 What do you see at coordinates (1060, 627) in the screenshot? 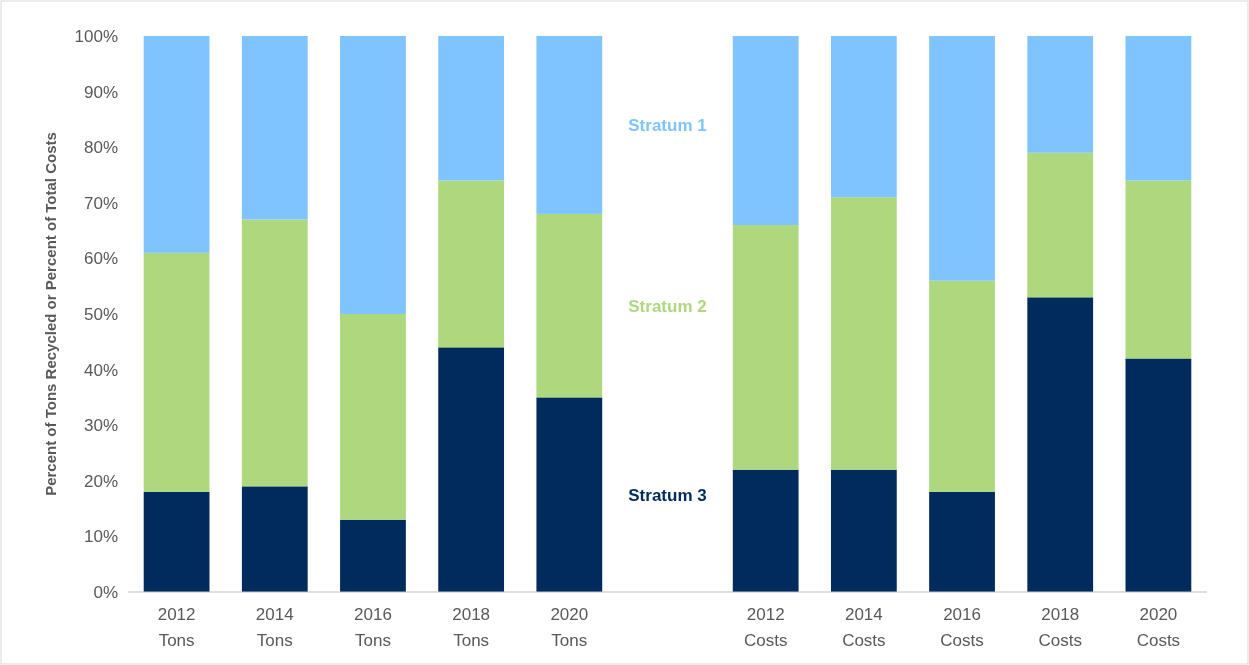
I see `x-tick-label: 2018 Costs` at bounding box center [1060, 627].